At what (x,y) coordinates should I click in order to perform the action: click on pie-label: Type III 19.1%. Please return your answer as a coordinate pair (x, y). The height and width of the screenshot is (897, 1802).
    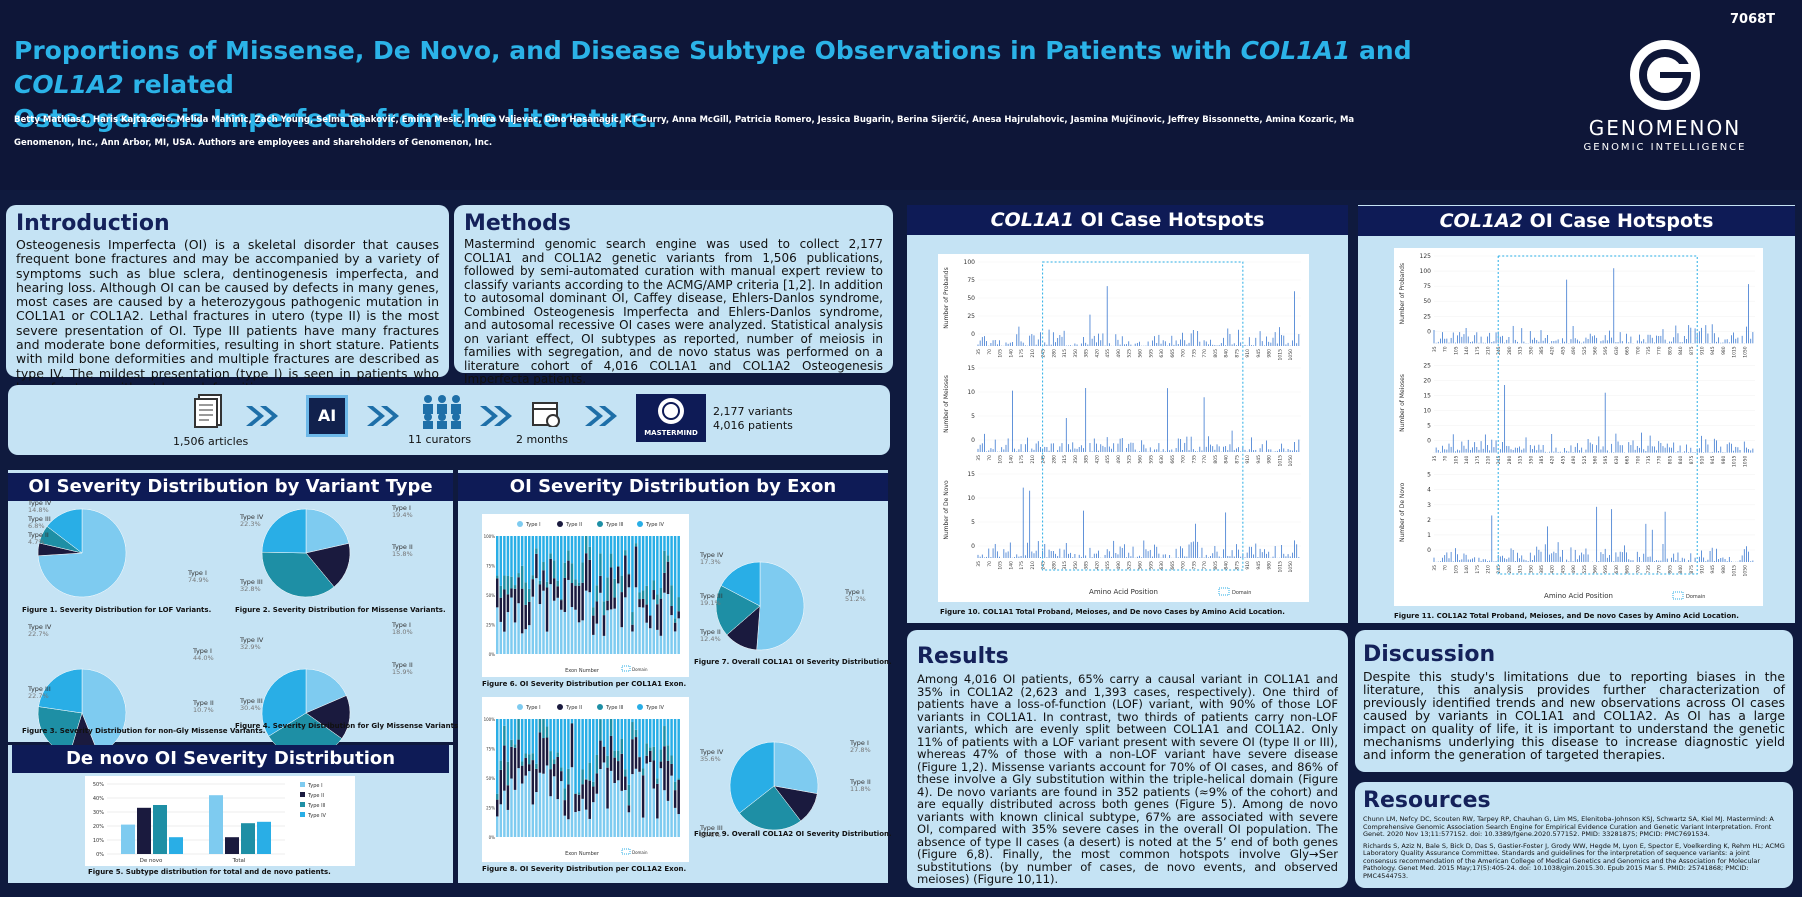
    Looking at the image, I should click on (711, 599).